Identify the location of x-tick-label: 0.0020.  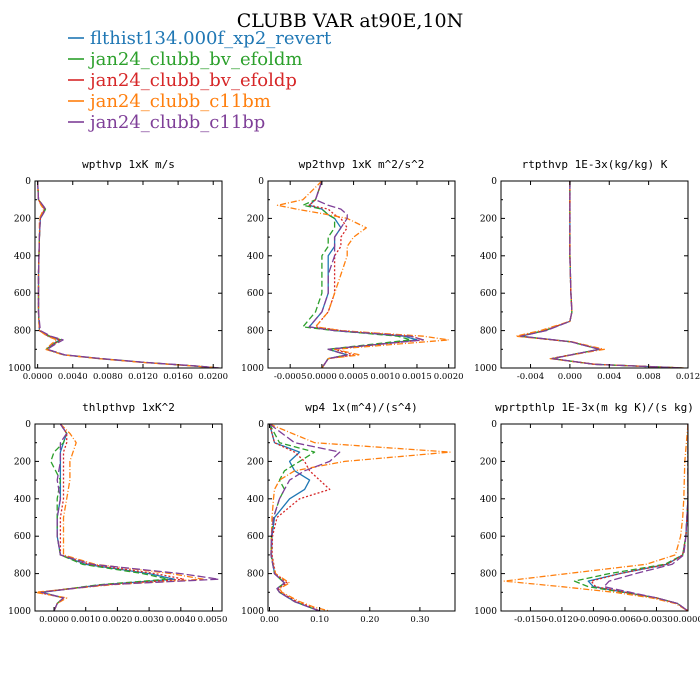
(118, 620).